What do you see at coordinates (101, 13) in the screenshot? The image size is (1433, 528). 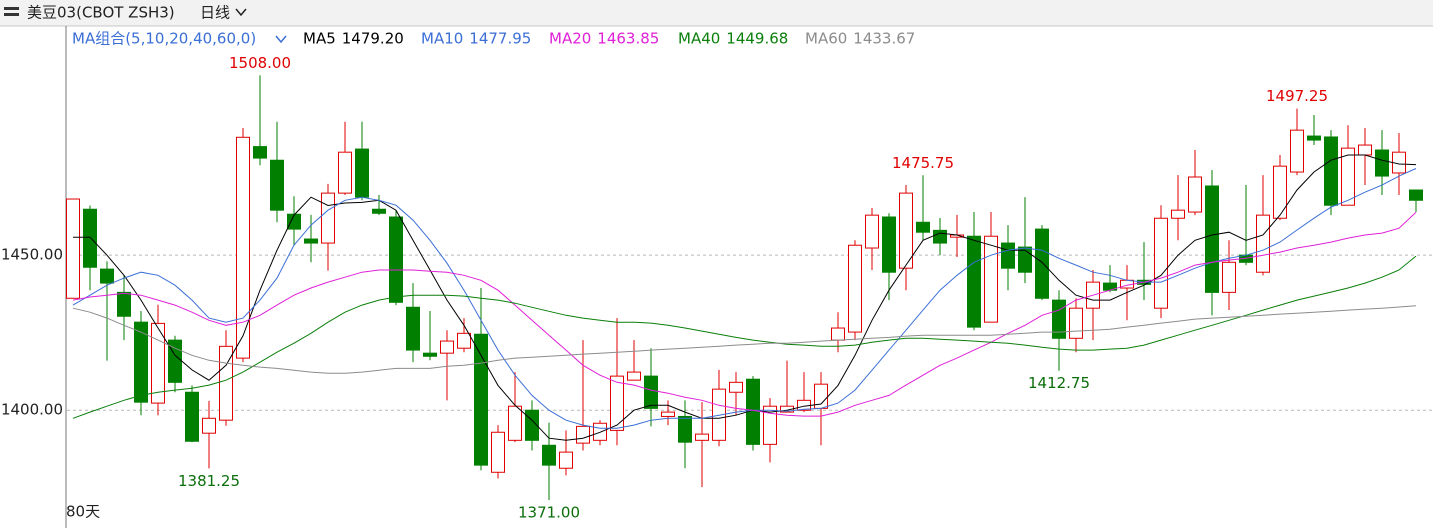 I see `instrument-title: 美豆03(CBOT ZSH3)` at bounding box center [101, 13].